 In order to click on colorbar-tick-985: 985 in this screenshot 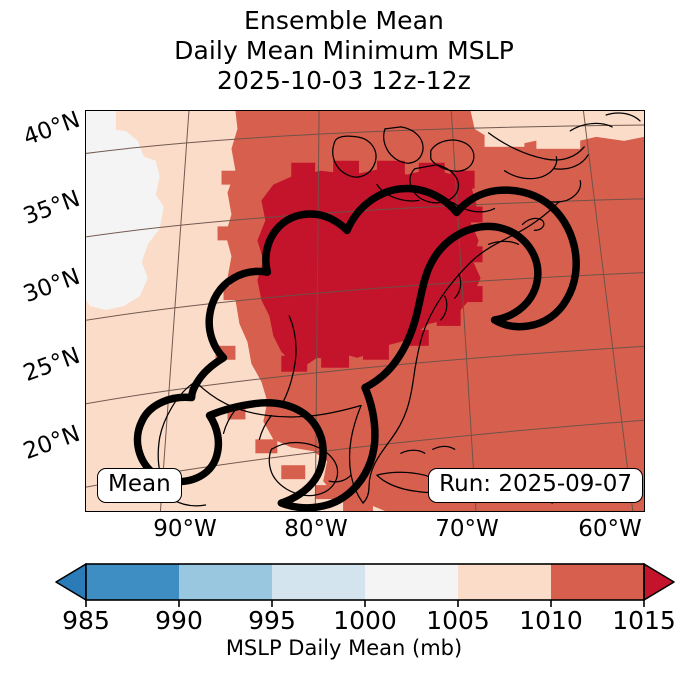, I will do `click(86, 620)`.